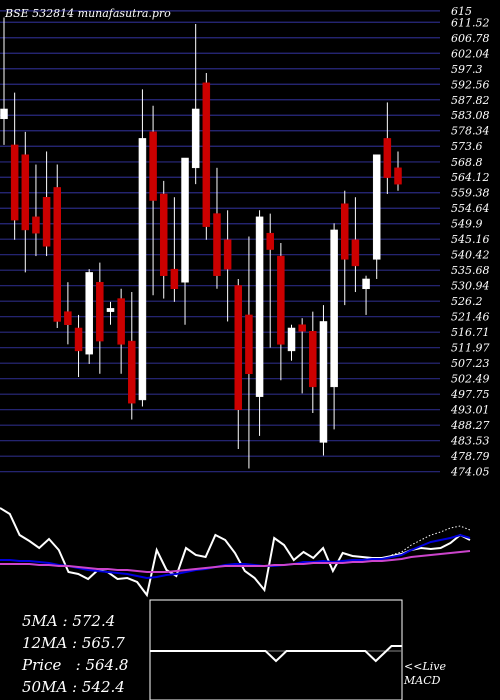  Describe the element at coordinates (467, 69) in the screenshot. I see `y-tick-label: 597.3` at that location.